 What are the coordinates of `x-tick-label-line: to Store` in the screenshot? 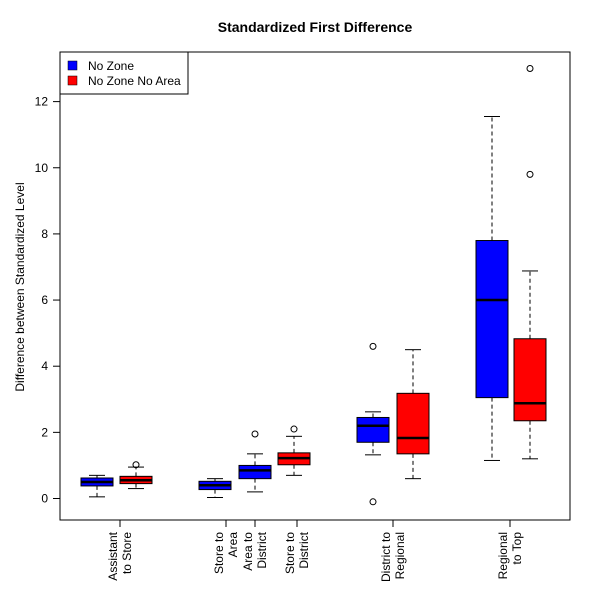 It's located at (127, 553).